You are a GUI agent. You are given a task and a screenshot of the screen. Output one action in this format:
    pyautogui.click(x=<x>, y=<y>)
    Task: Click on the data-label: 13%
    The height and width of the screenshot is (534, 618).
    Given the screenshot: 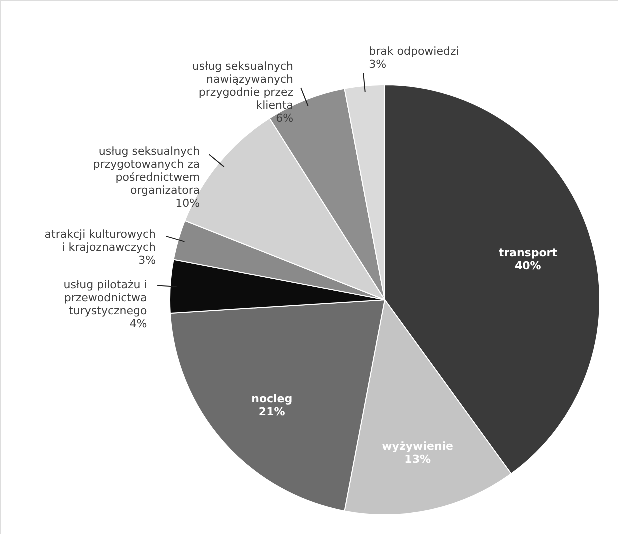 What is the action you would take?
    pyautogui.click(x=417, y=459)
    